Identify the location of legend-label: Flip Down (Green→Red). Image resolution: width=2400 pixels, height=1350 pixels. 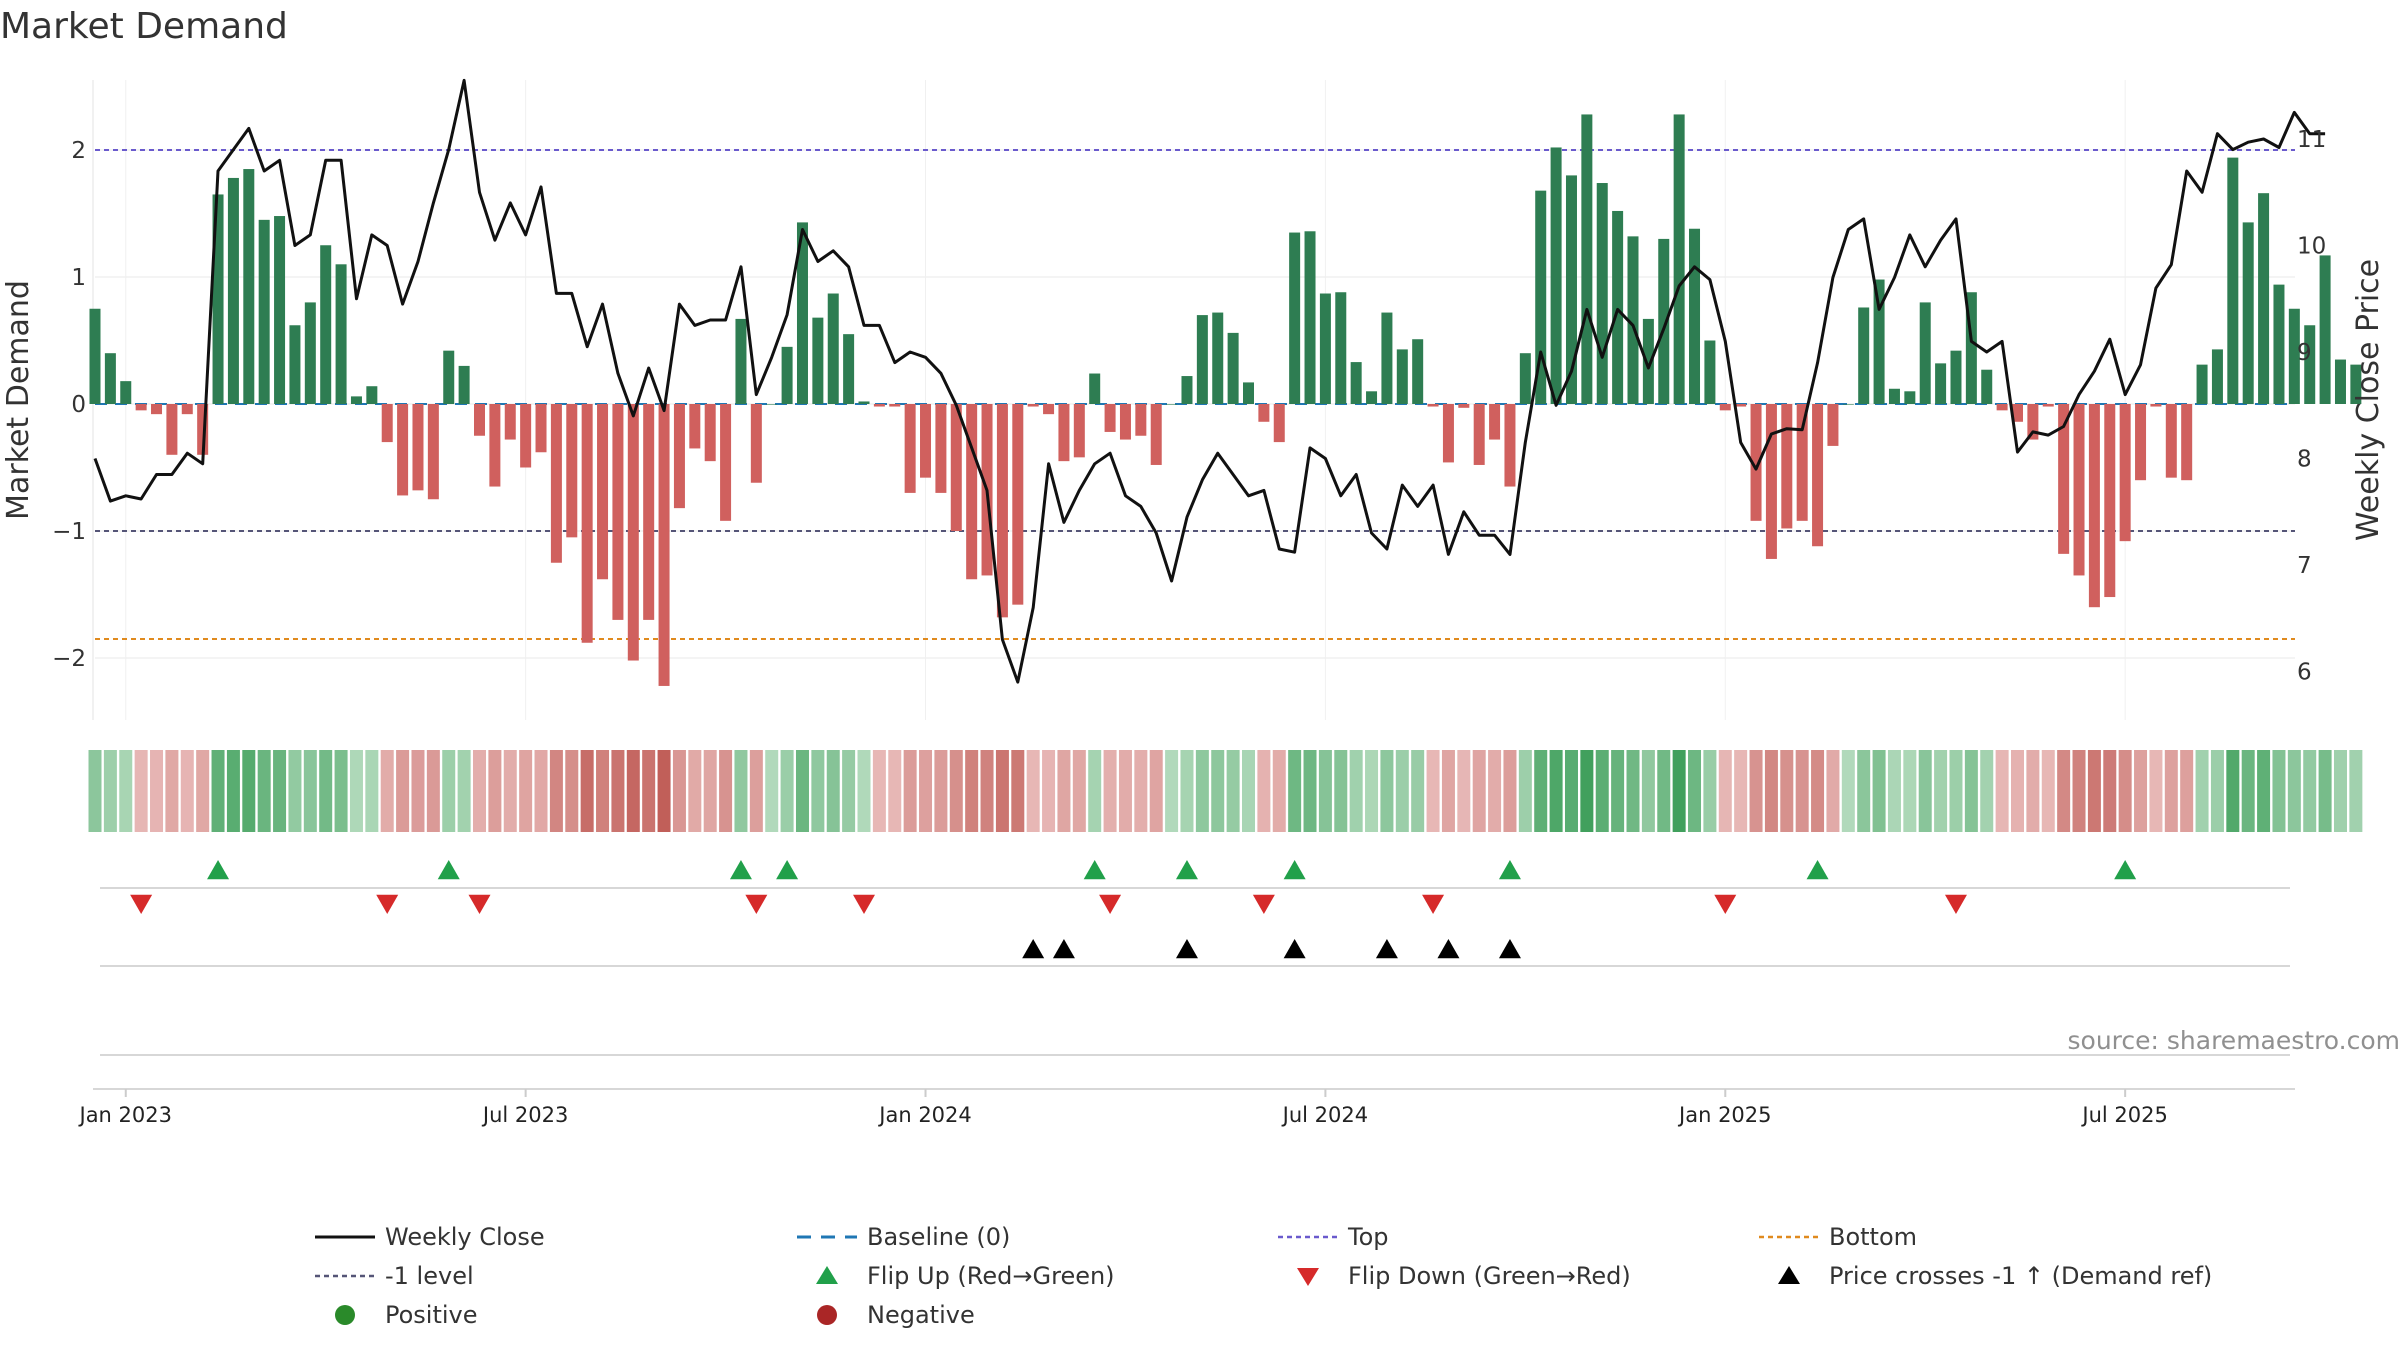
(1489, 1276).